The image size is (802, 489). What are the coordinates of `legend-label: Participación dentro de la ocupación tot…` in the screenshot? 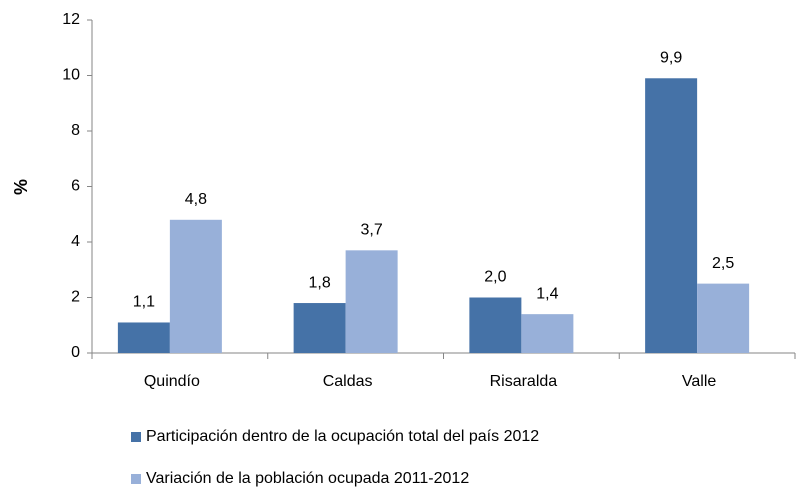 It's located at (342, 436).